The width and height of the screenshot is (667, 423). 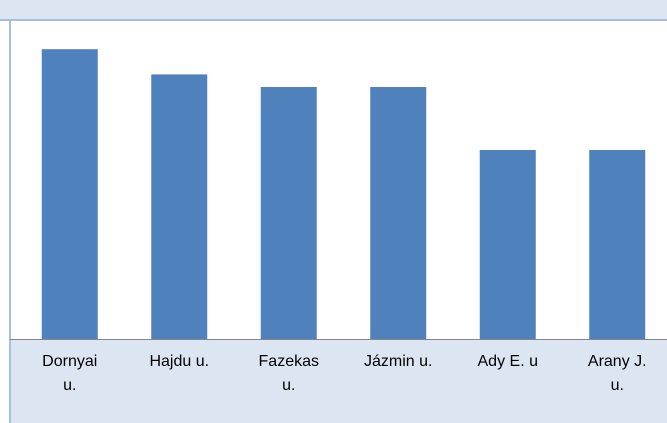 What do you see at coordinates (398, 361) in the screenshot?
I see `x-tick-label: Jázmin u.` at bounding box center [398, 361].